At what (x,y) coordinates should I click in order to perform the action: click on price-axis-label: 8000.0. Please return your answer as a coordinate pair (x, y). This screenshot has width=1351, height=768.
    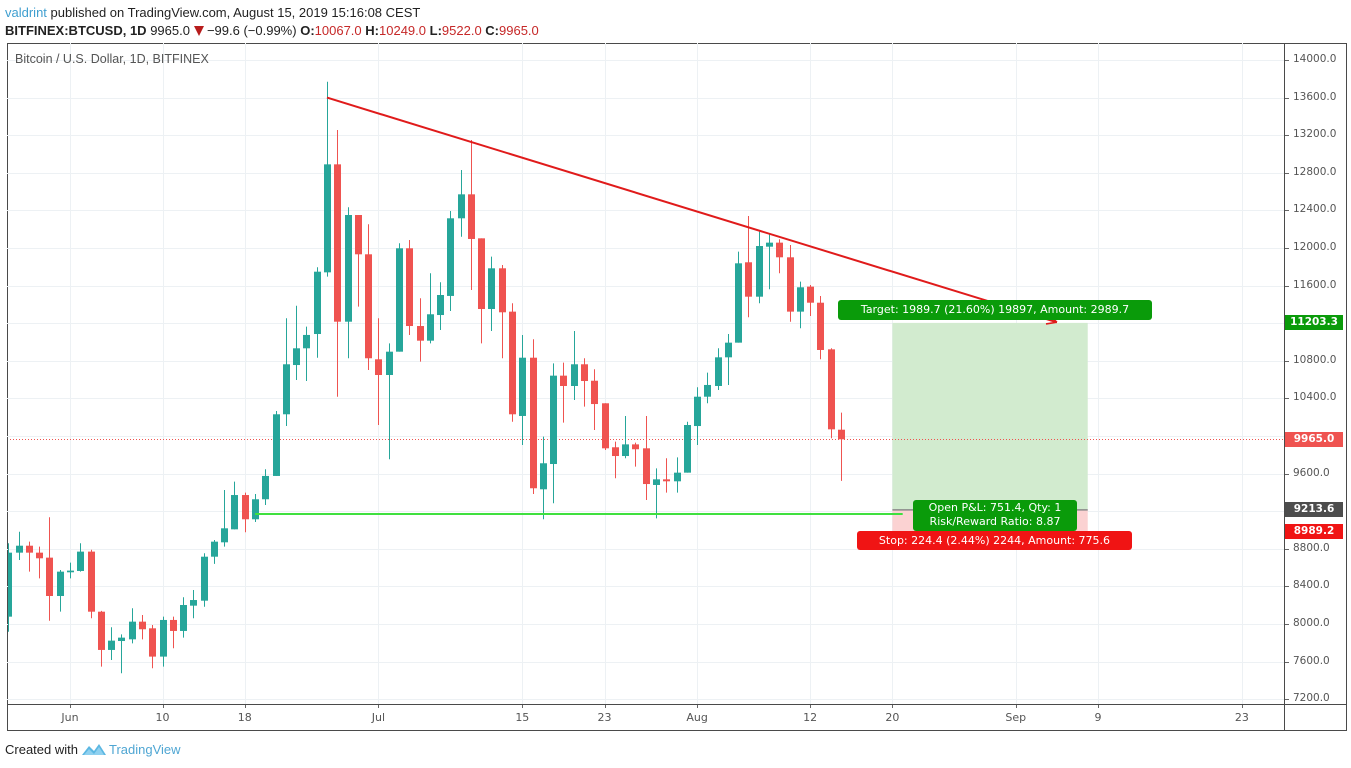
    Looking at the image, I should click on (1311, 623).